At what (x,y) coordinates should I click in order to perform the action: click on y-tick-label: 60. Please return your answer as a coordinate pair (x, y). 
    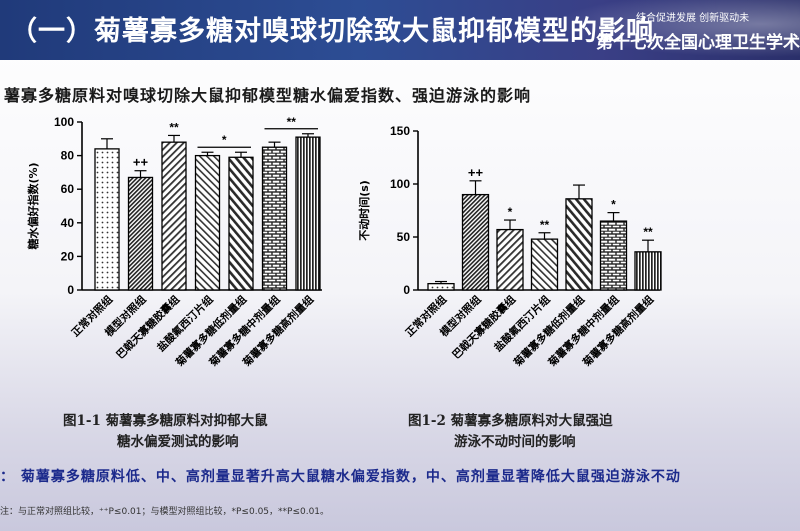
    Looking at the image, I should click on (68, 189).